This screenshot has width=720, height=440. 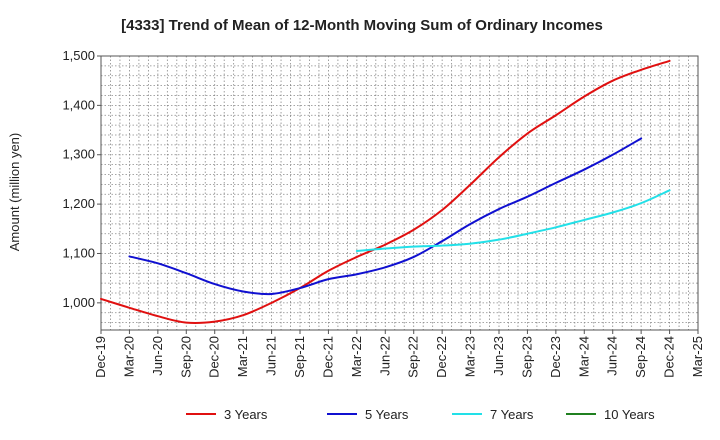 I want to click on legend-label: 3 Years, so click(x=246, y=414).